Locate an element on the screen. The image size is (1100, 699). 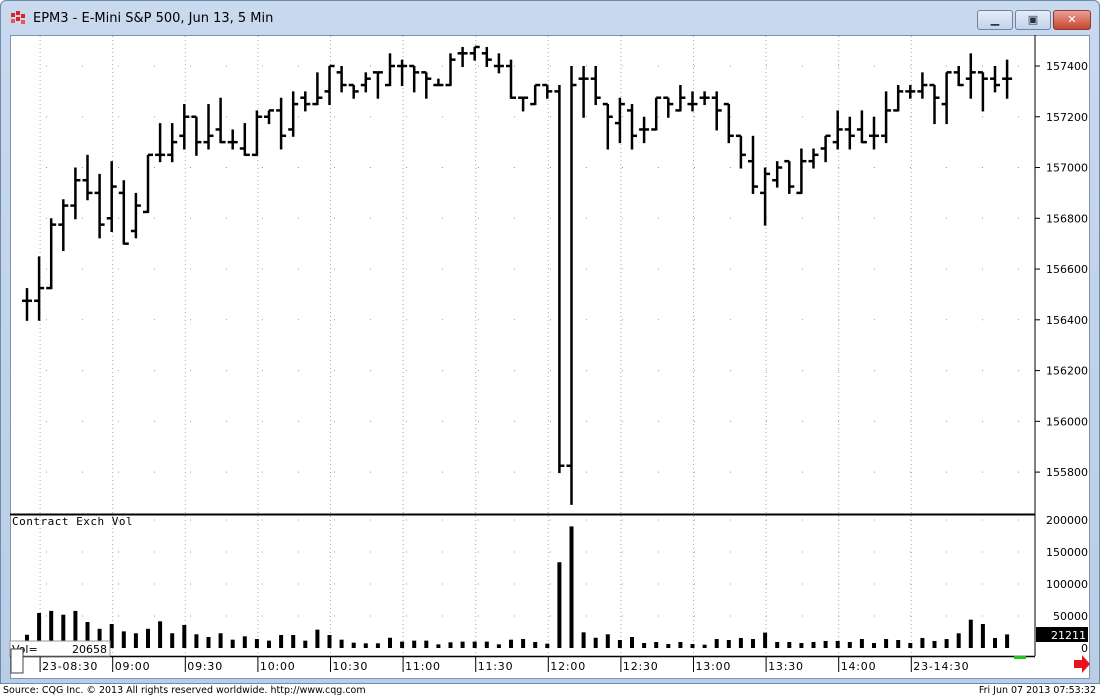
price-tick-label: 156000 is located at coordinates (1067, 421).